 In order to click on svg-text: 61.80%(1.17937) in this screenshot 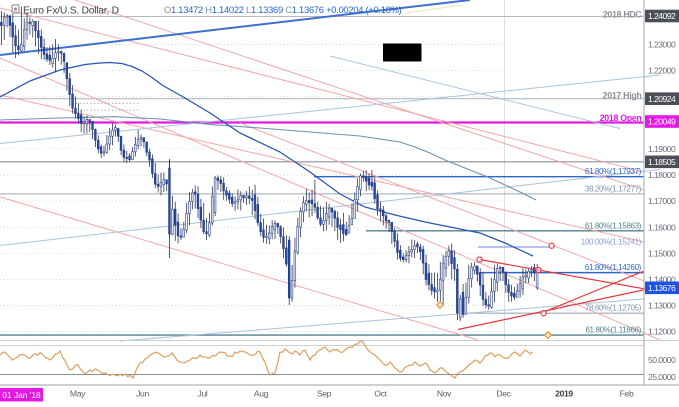, I will do `click(613, 171)`.